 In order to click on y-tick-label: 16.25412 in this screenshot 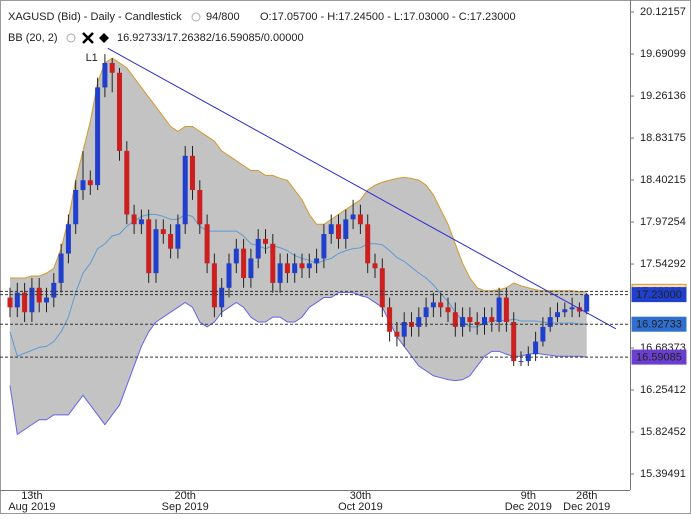, I will do `click(663, 390)`.